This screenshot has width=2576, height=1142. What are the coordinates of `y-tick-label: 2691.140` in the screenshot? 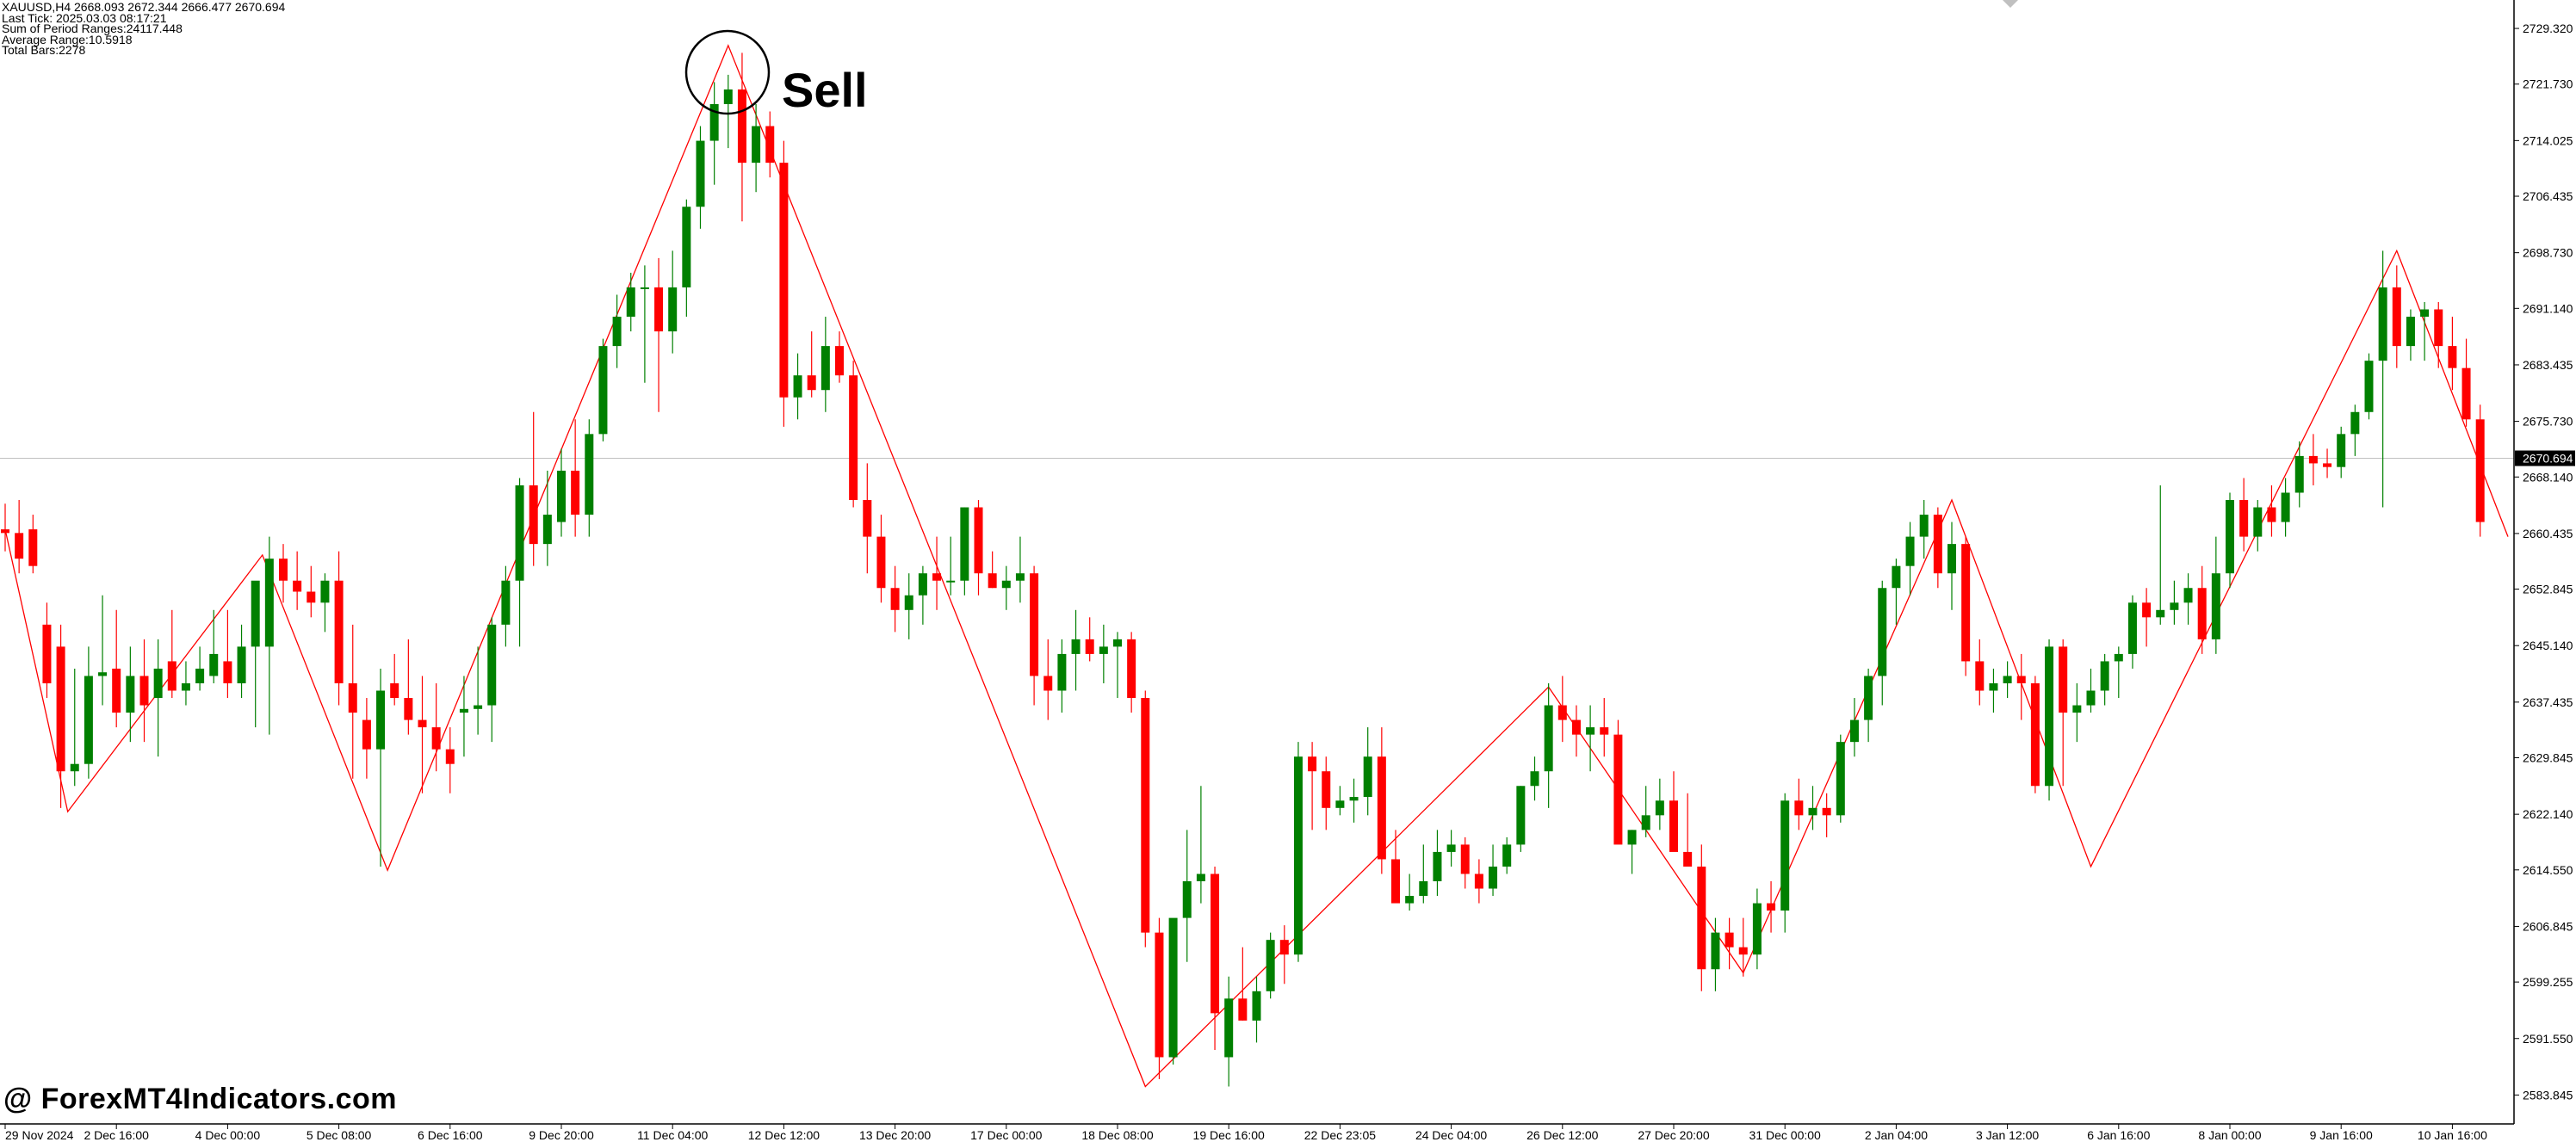 It's located at (2548, 308).